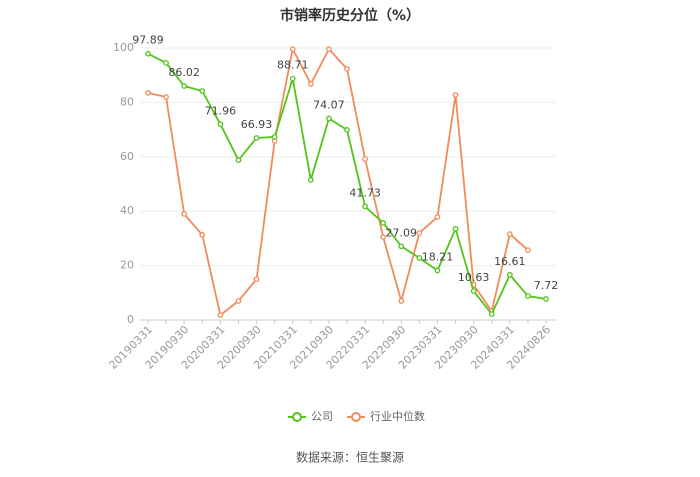 This screenshot has width=700, height=477. Describe the element at coordinates (402, 232) in the screenshot. I see `data-label: 27.09` at that location.